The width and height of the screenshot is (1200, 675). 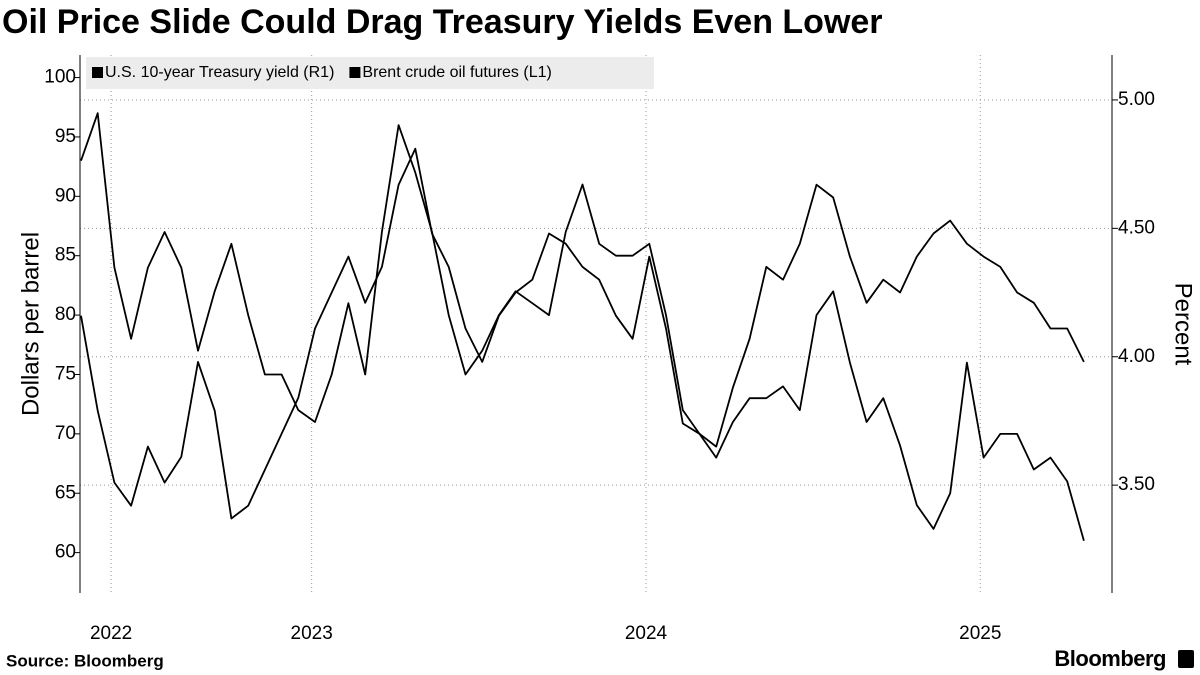 What do you see at coordinates (312, 633) in the screenshot?
I see `x-tick-label: 2023` at bounding box center [312, 633].